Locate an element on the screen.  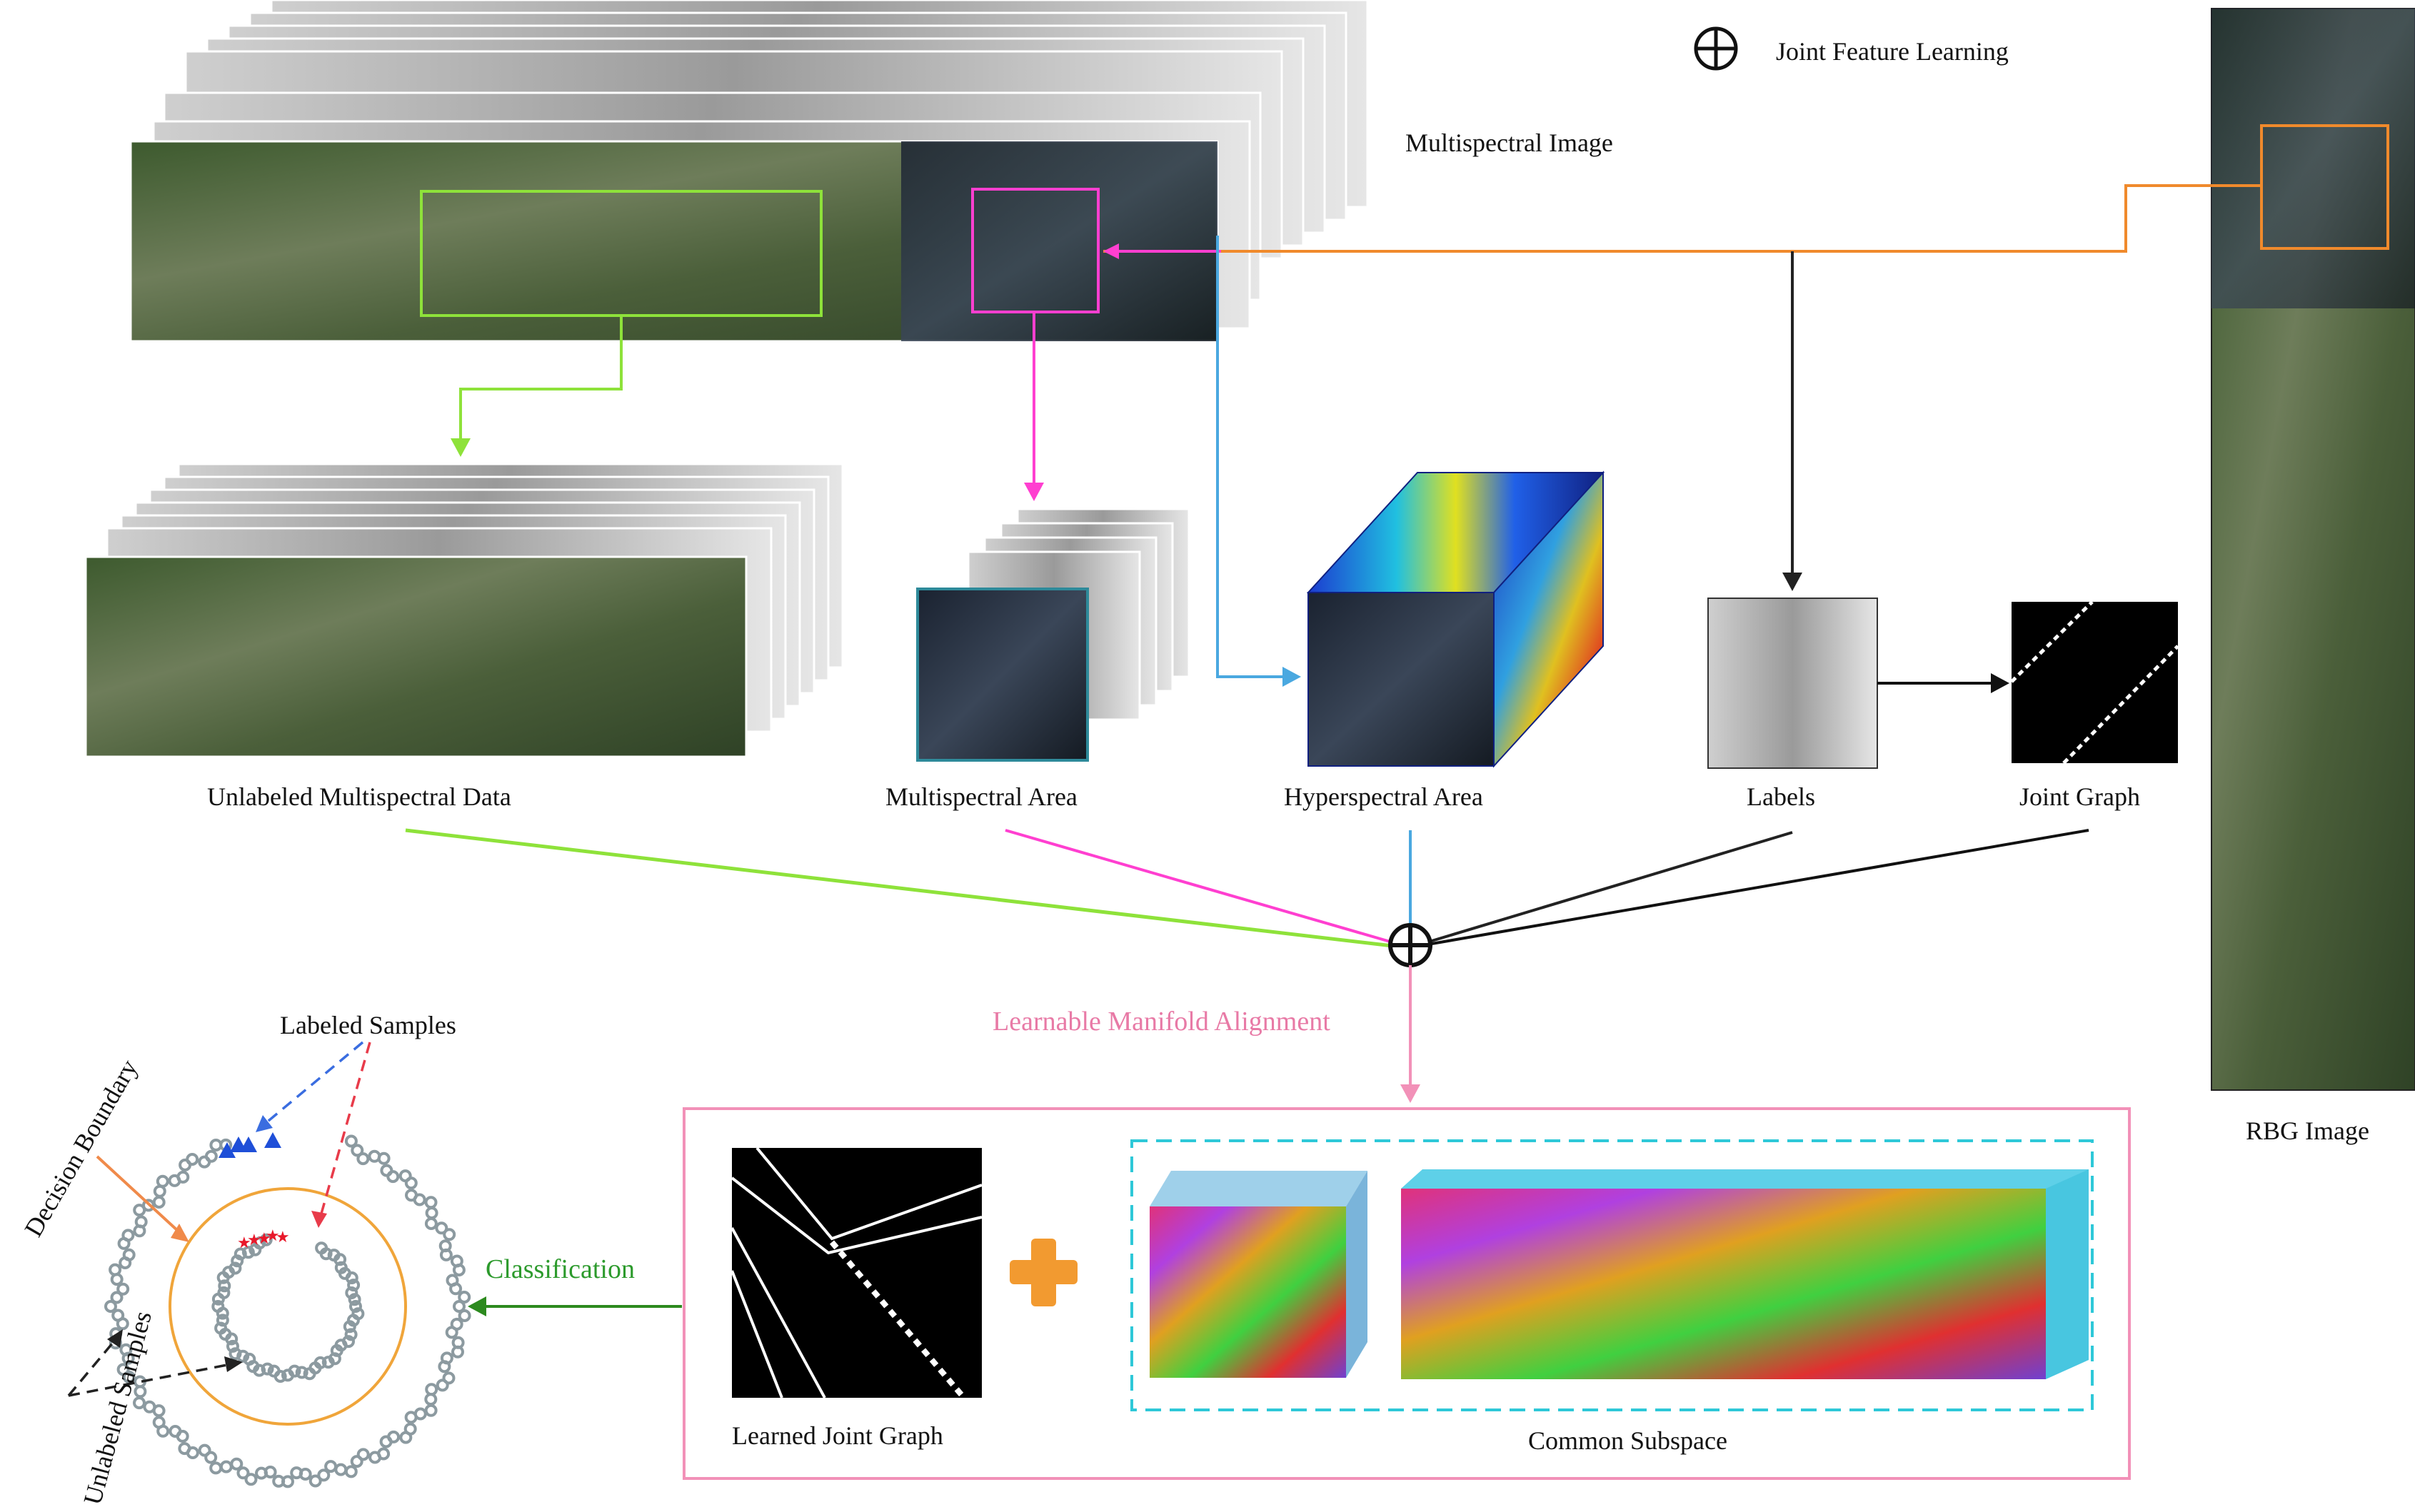
unlabeled-ms-data-label: Unlabeled Multispectral Data is located at coordinates (359, 796).